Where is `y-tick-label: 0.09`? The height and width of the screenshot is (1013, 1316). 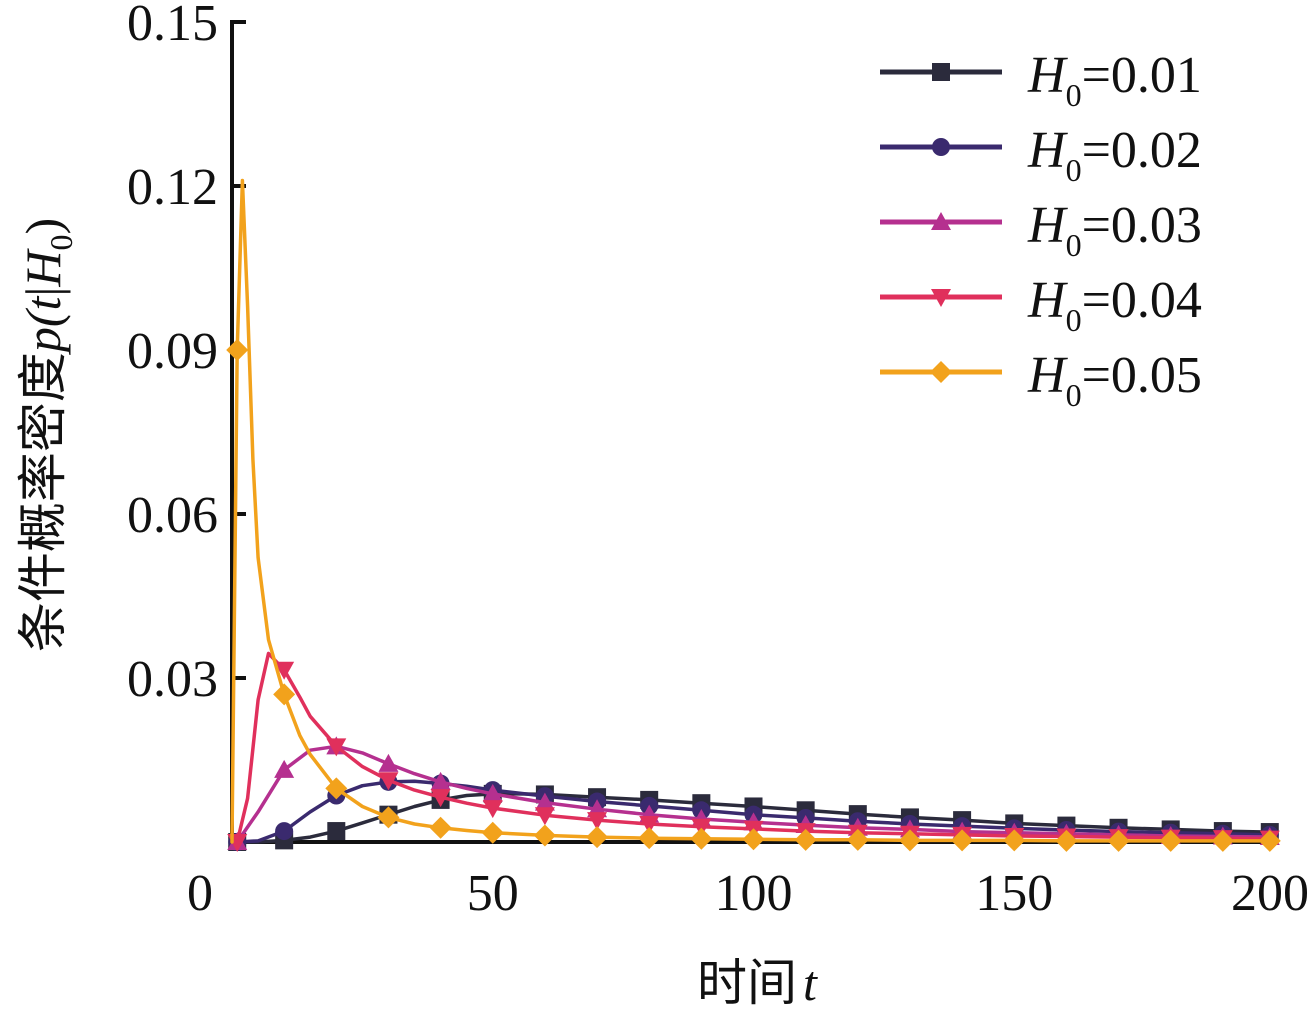 y-tick-label: 0.09 is located at coordinates (172, 351).